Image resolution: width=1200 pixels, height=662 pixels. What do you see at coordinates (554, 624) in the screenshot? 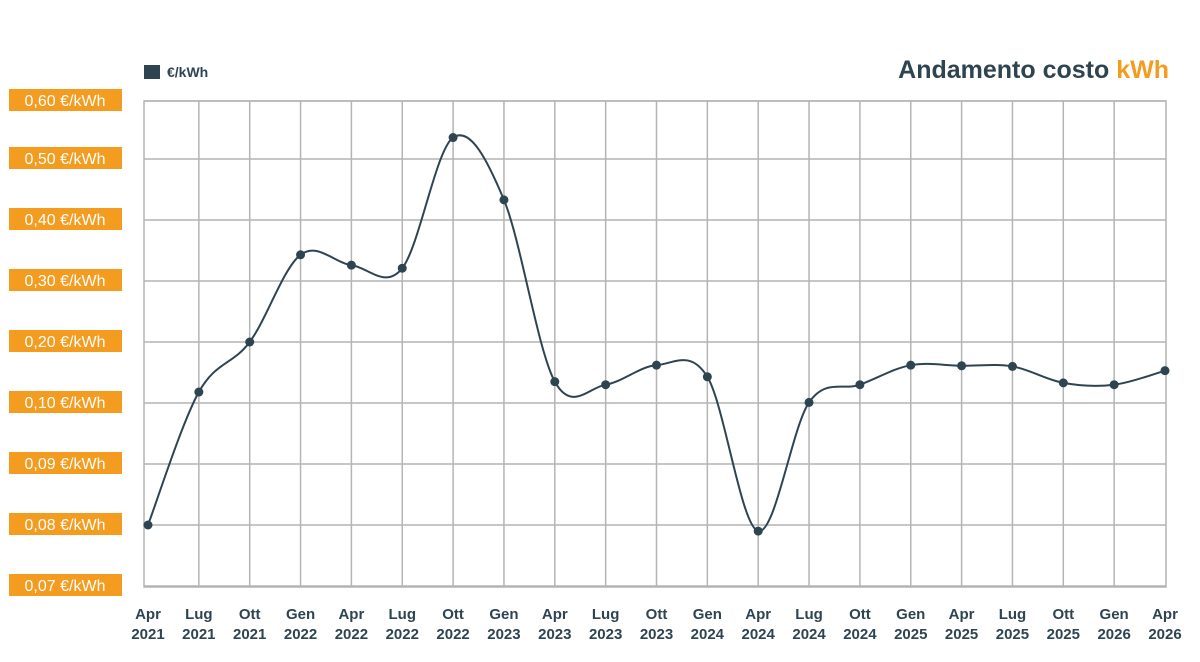
I see `x-tick-label: Apr 2023` at bounding box center [554, 624].